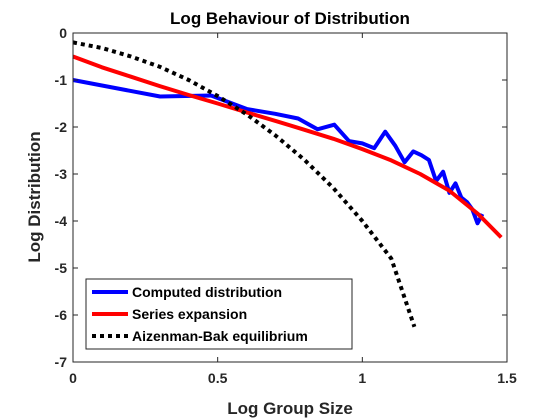 Image resolution: width=560 pixels, height=420 pixels. Describe the element at coordinates (73, 378) in the screenshot. I see `x-tick-label: 0` at that location.